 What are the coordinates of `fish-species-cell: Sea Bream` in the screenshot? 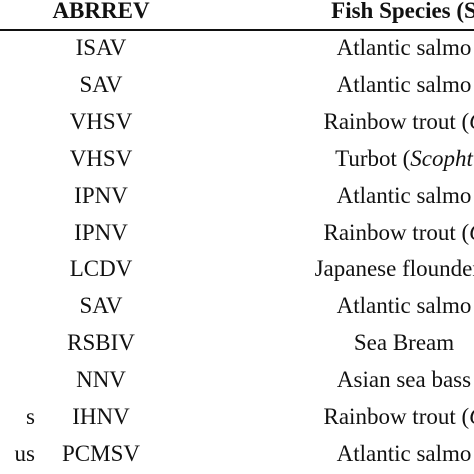 It's located at (355, 343).